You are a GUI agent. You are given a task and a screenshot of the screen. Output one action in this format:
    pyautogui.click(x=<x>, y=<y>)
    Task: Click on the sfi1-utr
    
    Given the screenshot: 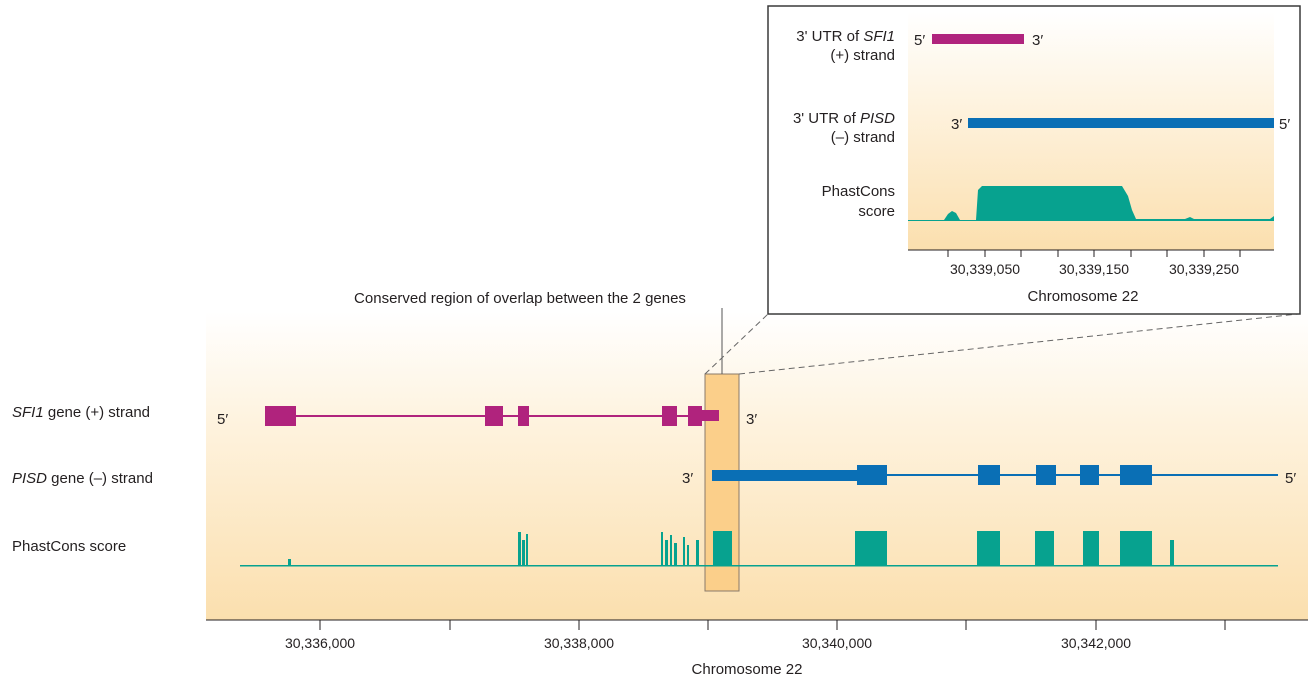 What is the action you would take?
    pyautogui.click(x=710, y=415)
    